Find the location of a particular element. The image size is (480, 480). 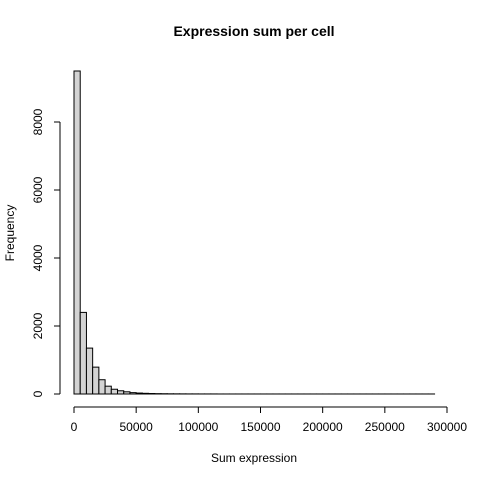

y-tick-label: 4000 is located at coordinates (38, 257).